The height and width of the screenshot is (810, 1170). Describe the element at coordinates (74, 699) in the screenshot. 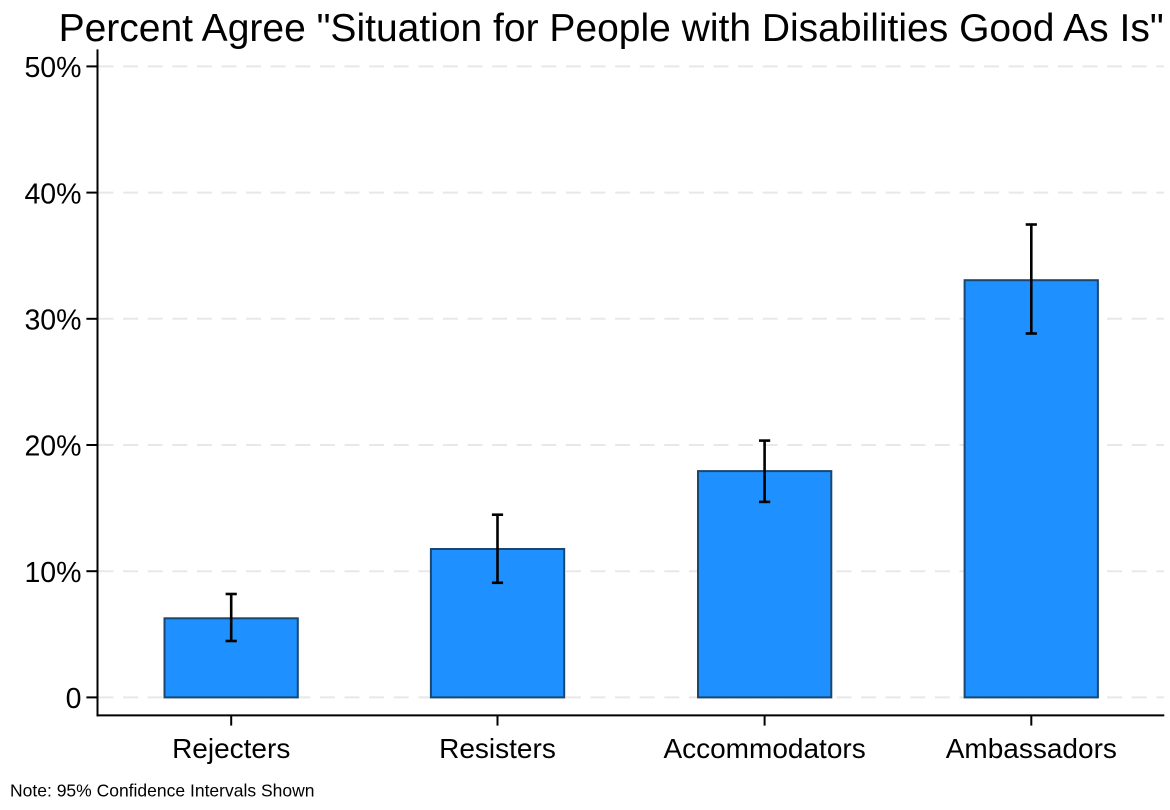

I see `svg-text: 0` at that location.